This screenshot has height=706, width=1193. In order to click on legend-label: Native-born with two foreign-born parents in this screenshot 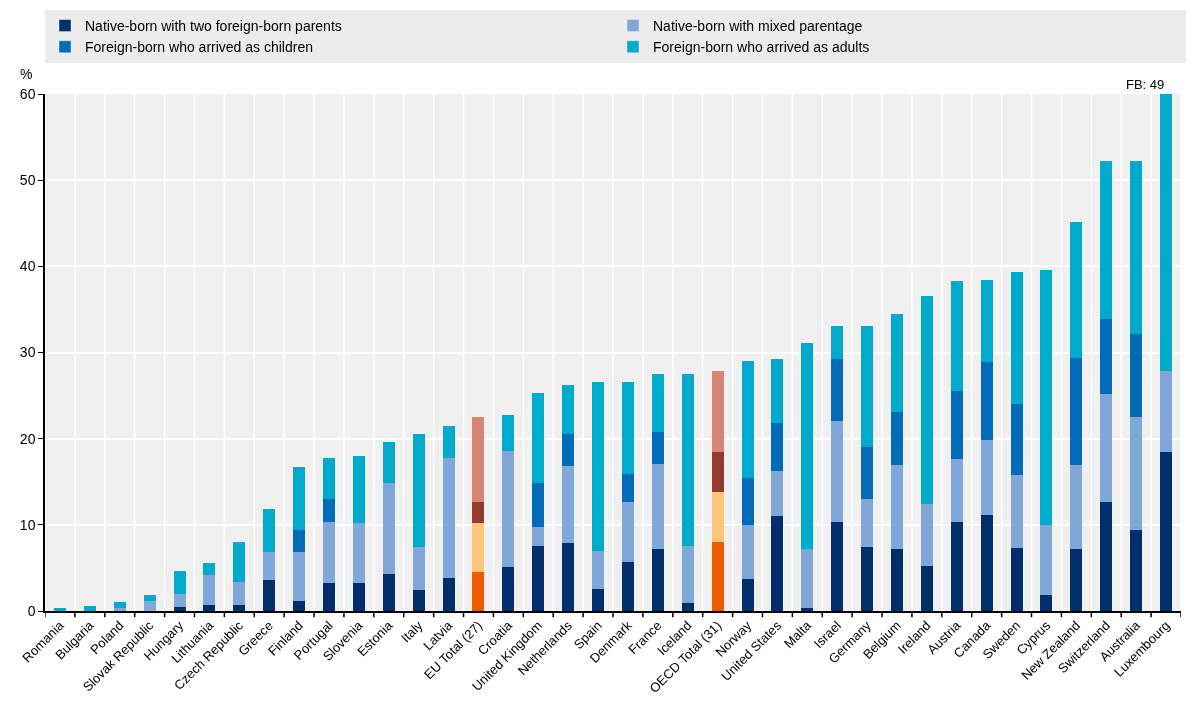, I will do `click(213, 26)`.